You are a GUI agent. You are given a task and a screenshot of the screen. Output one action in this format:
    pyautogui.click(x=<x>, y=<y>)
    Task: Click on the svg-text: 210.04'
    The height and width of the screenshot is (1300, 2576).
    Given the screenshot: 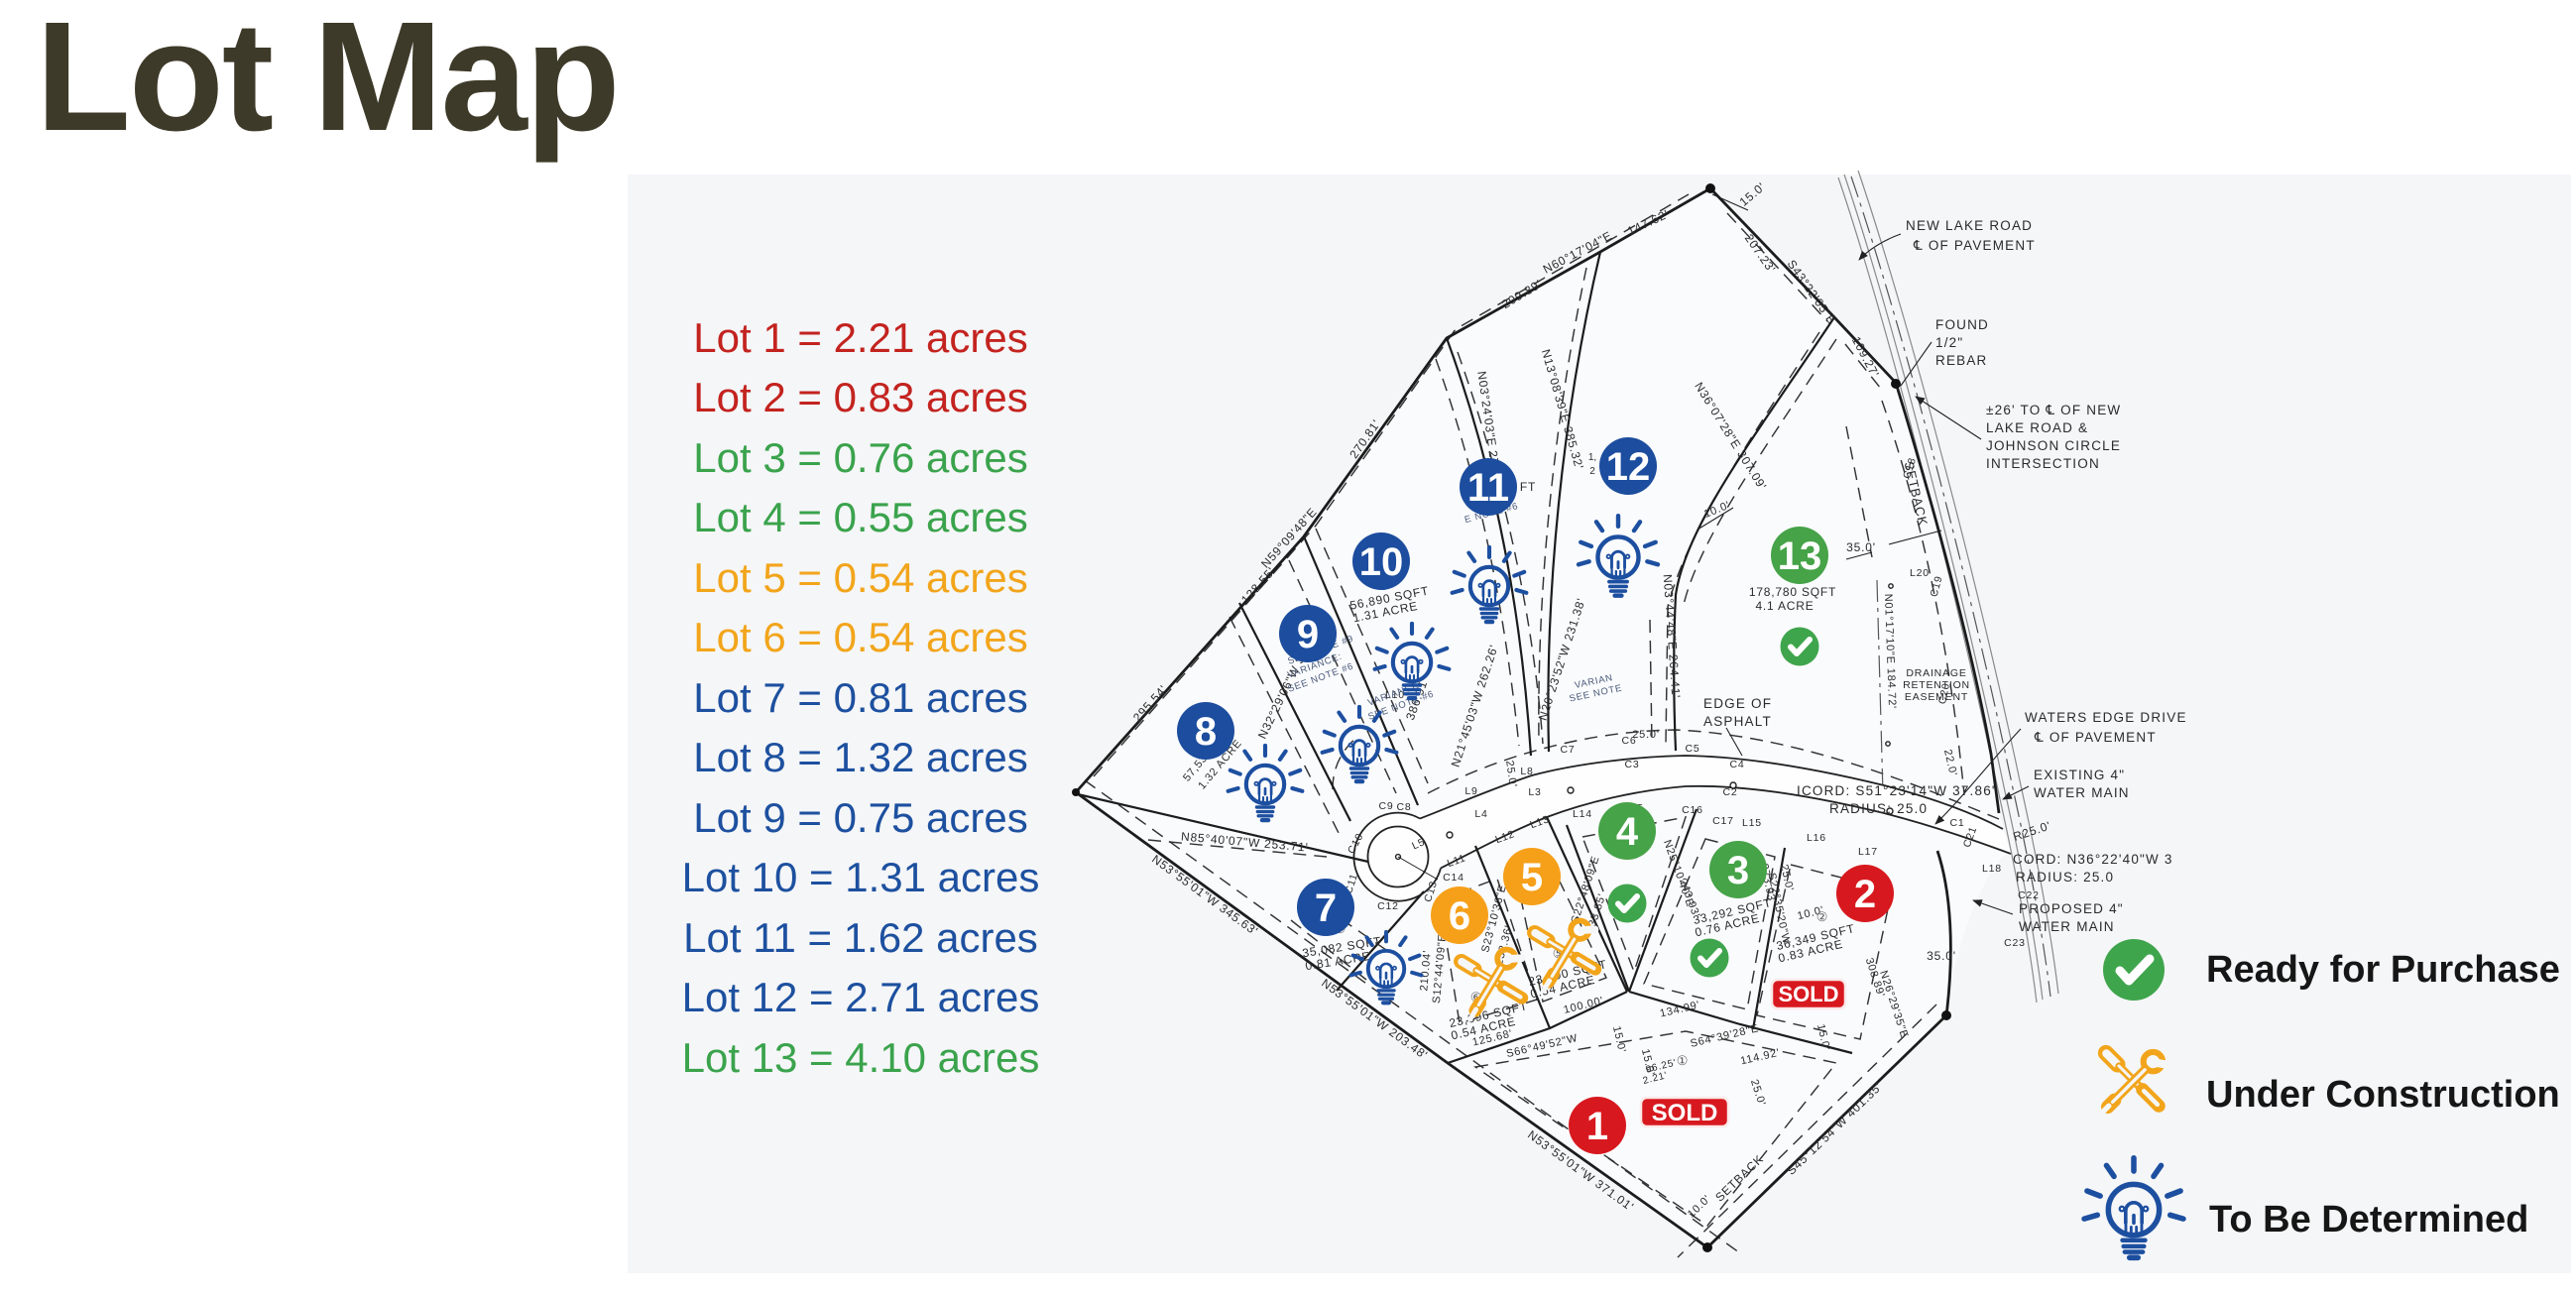 What is the action you would take?
    pyautogui.click(x=1426, y=971)
    